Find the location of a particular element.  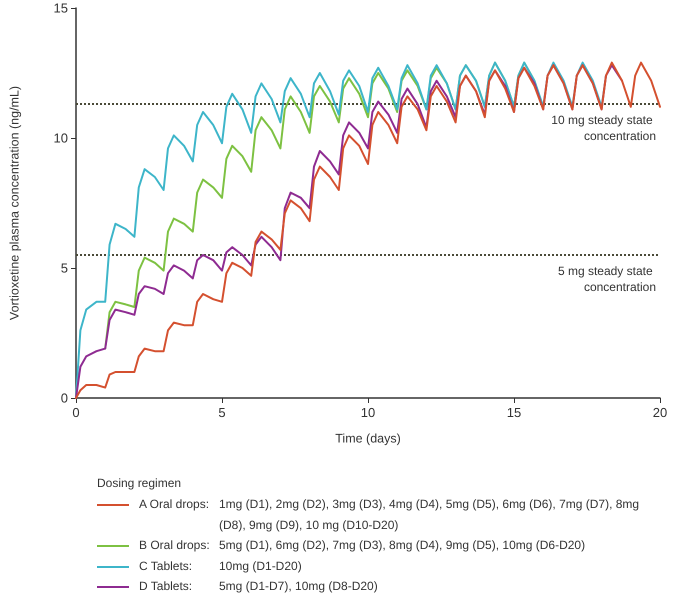

y-tick-label: 10 is located at coordinates (61, 138).